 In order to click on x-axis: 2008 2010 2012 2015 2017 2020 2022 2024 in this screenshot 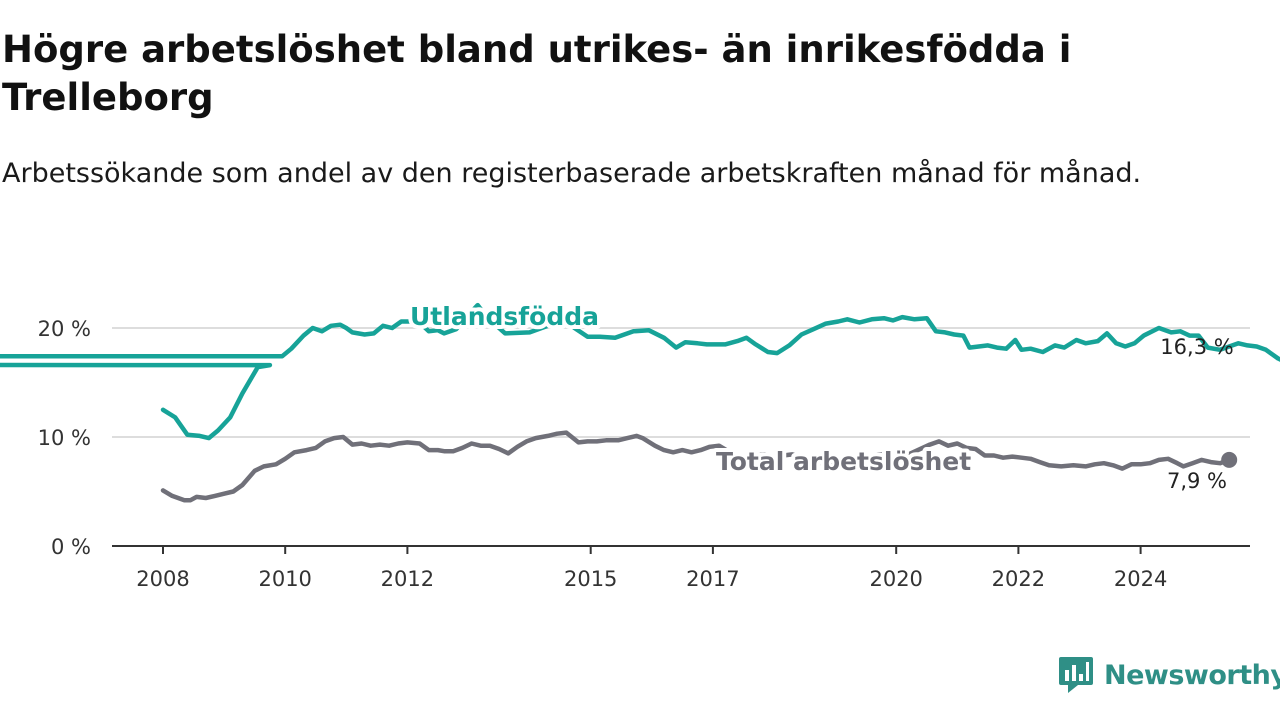, I will do `click(681, 568)`.